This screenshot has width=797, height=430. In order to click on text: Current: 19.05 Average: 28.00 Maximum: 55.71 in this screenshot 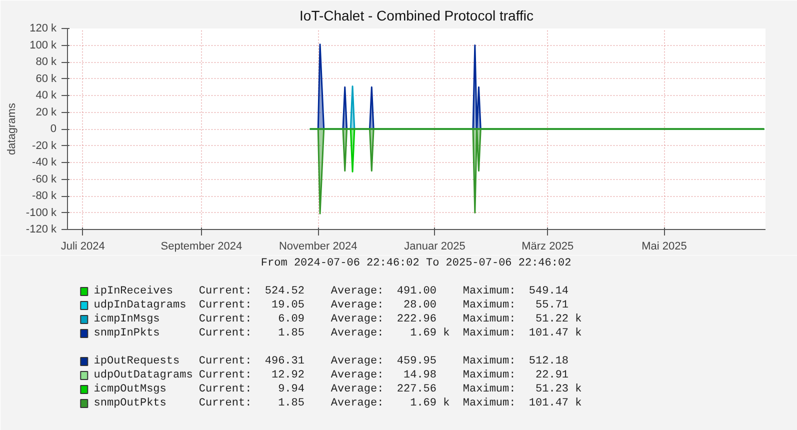, I will do `click(383, 306)`.